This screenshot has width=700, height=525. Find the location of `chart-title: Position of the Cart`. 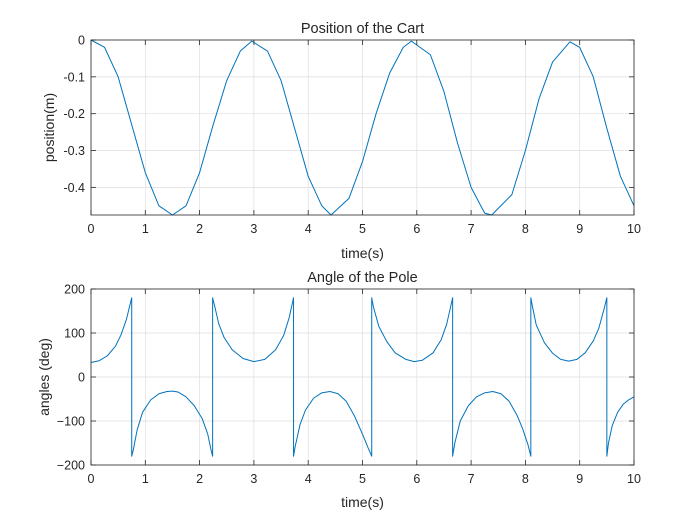

chart-title: Position of the Cart is located at coordinates (362, 29).